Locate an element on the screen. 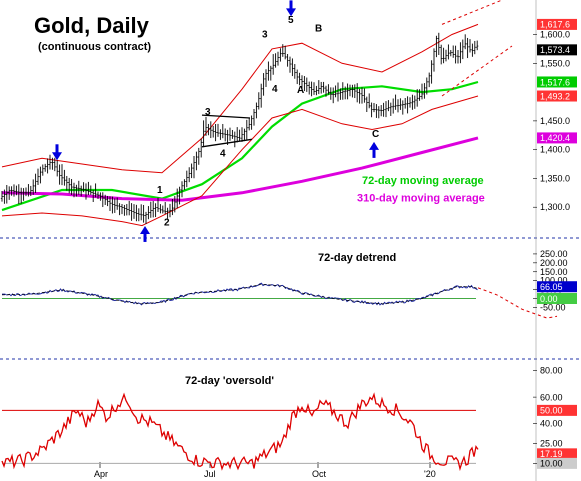  value-badge-label: 1,493.2 is located at coordinates (555, 96).